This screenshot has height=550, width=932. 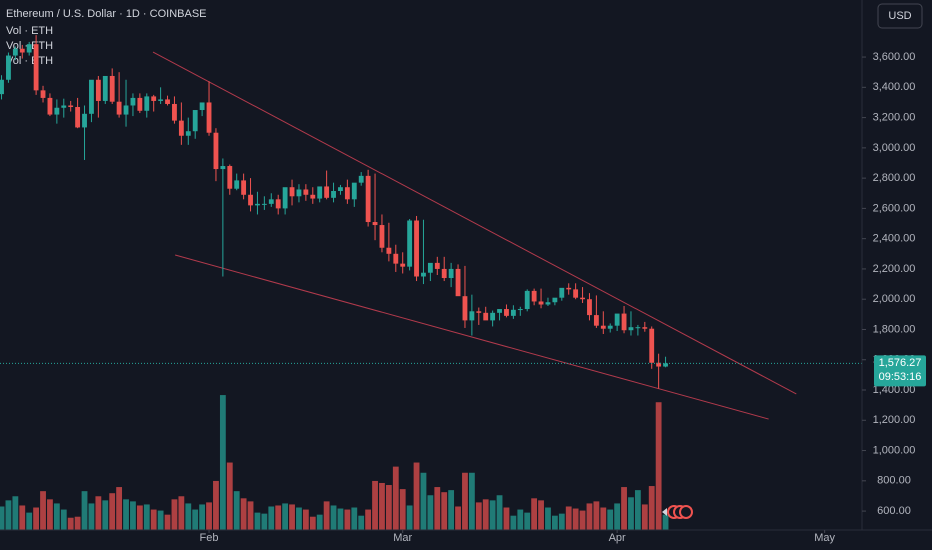 I want to click on currency-label: USD, so click(x=899, y=16).